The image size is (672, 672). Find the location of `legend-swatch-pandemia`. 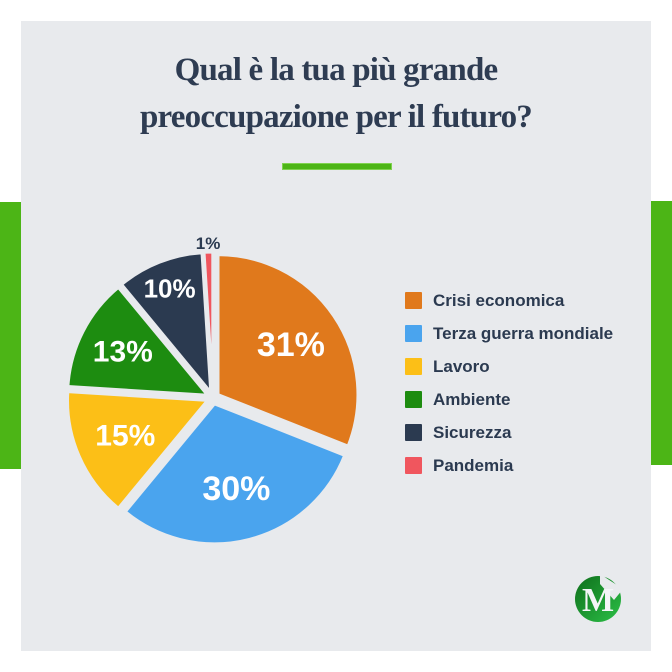

legend-swatch-pandemia is located at coordinates (413, 465).